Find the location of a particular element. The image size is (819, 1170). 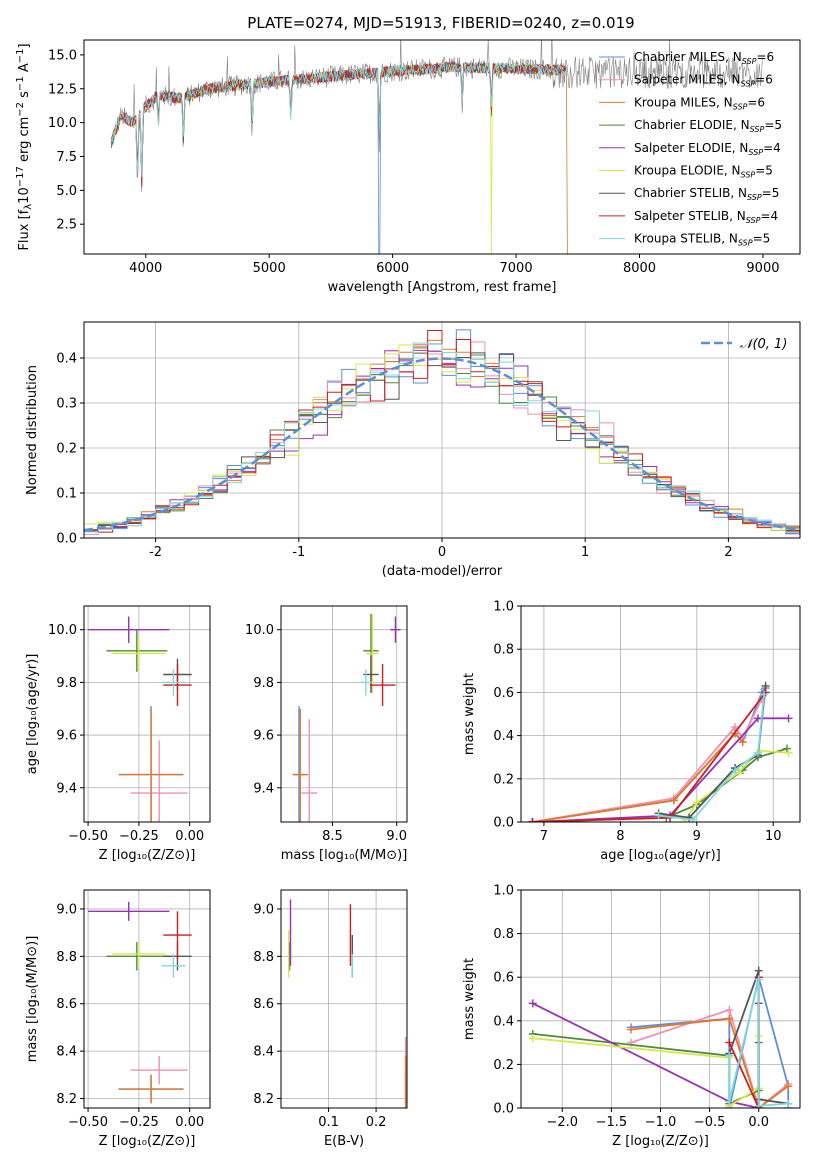

y-tick-label: 9.6 is located at coordinates (66, 736).